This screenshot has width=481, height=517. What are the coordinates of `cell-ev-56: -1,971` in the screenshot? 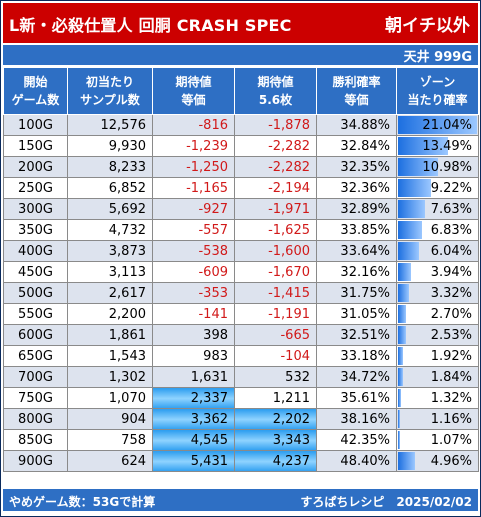 It's located at (275, 209).